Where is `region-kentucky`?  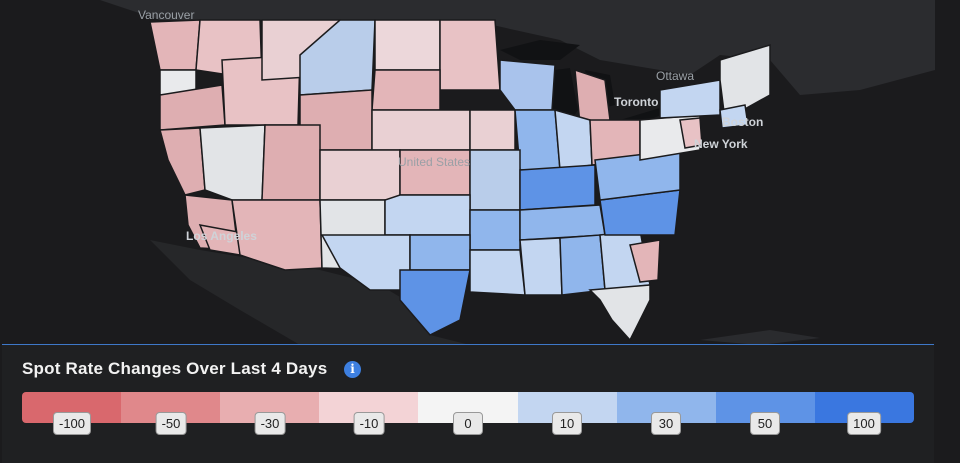 region-kentucky is located at coordinates (557, 187).